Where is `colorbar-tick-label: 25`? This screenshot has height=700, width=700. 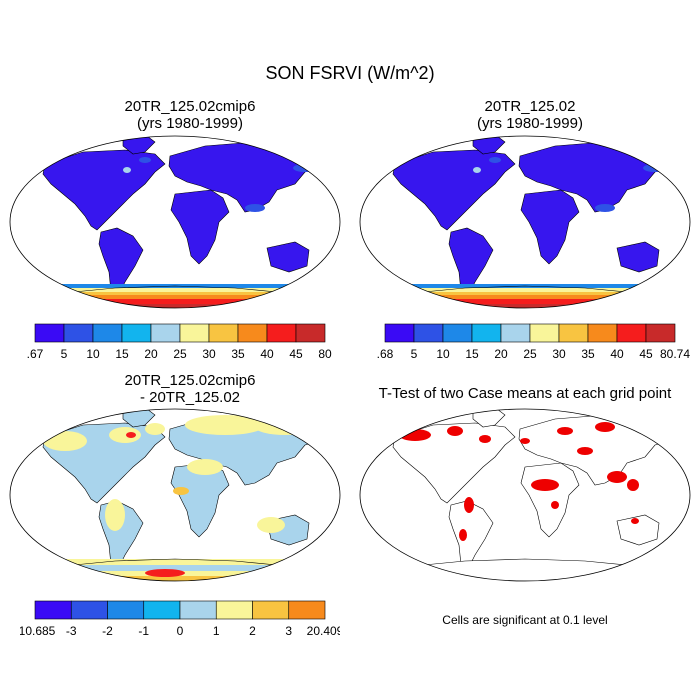 colorbar-tick-label: 25 is located at coordinates (180, 354).